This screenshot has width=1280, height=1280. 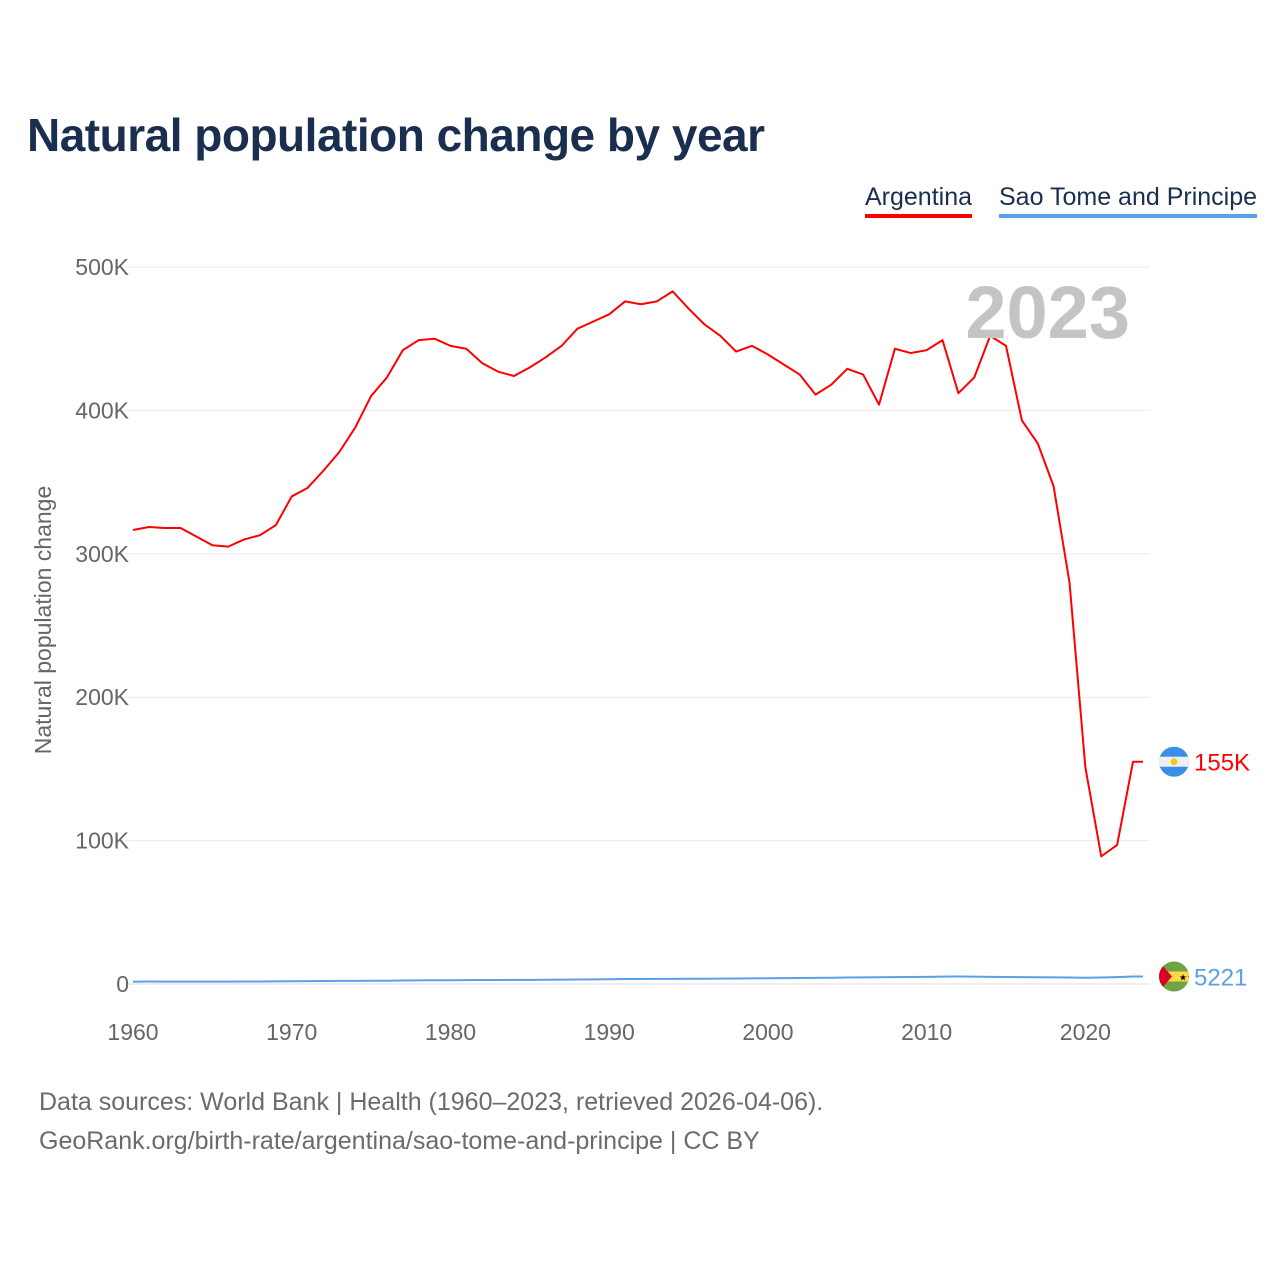 What do you see at coordinates (450, 1032) in the screenshot?
I see `x-tick-label: 1980` at bounding box center [450, 1032].